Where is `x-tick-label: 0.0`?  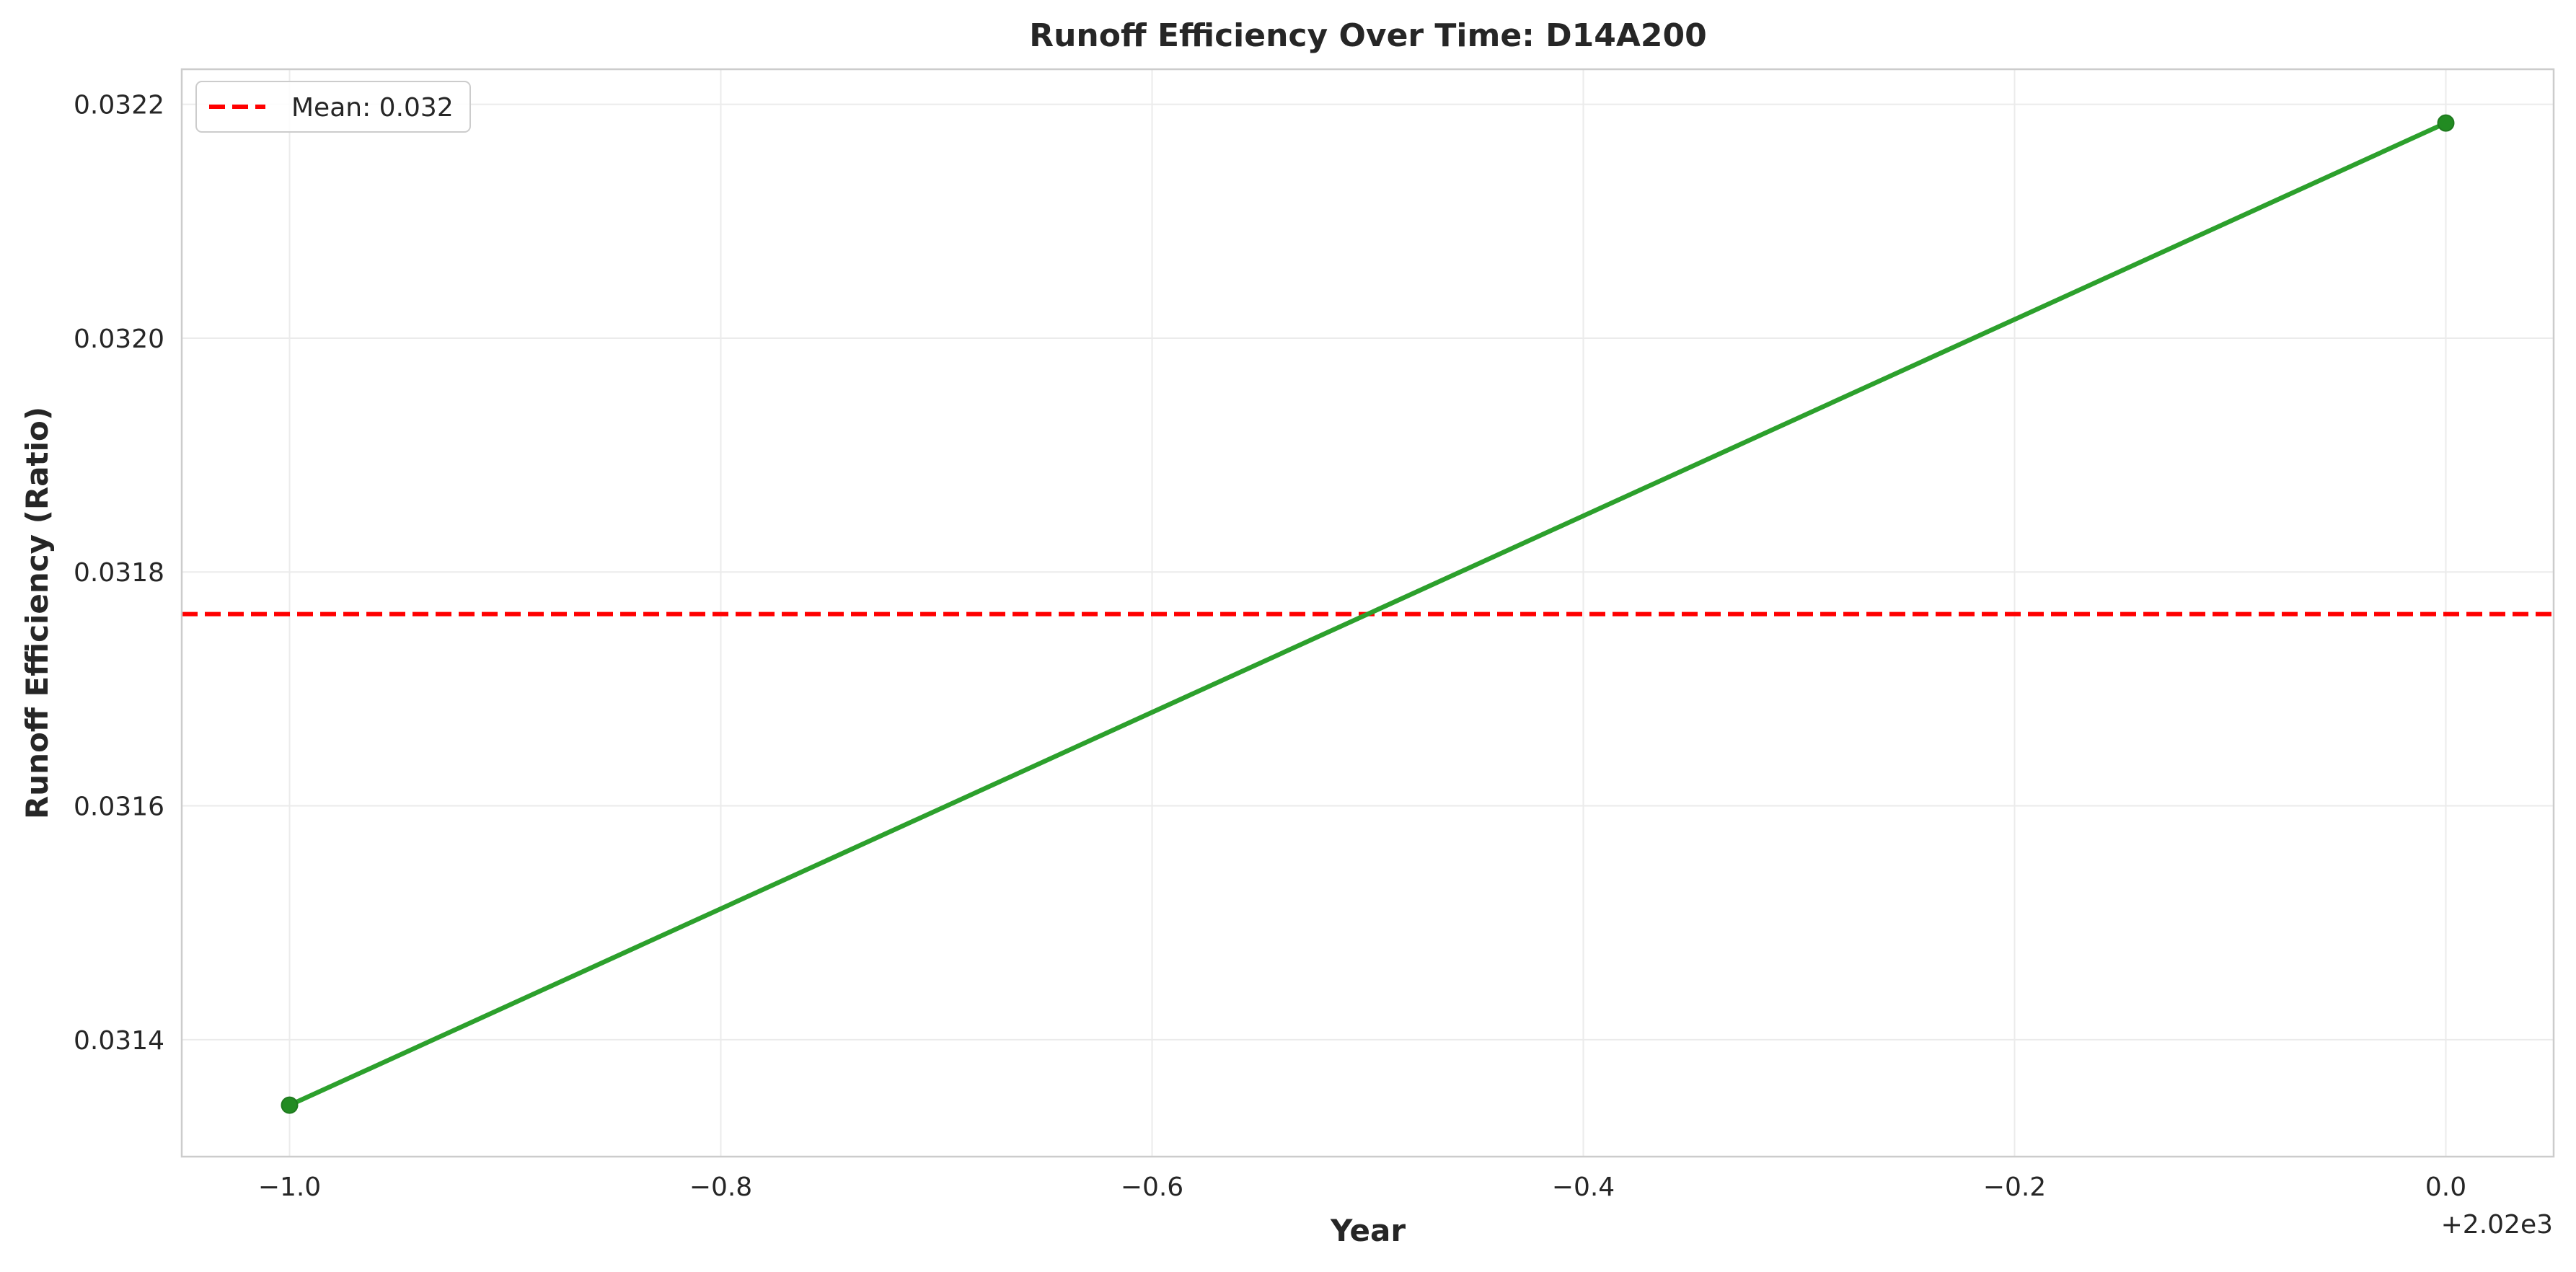 x-tick-label: 0.0 is located at coordinates (2445, 1187).